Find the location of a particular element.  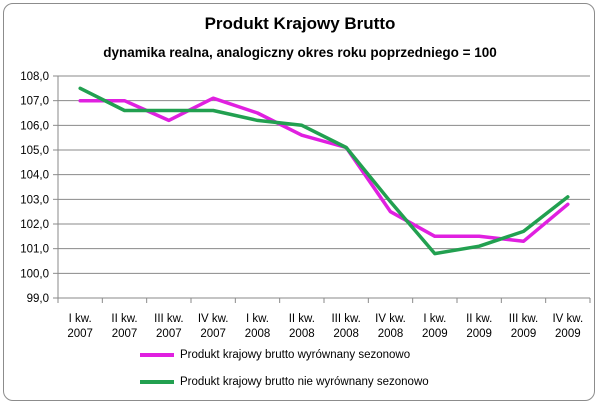

x-tick-label: II kw. 2008 is located at coordinates (302, 326).